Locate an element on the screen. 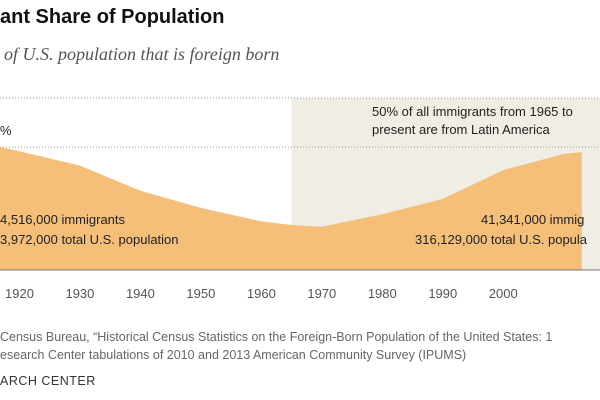 This screenshot has width=600, height=400. x-tick-label: 1960 is located at coordinates (261, 293).